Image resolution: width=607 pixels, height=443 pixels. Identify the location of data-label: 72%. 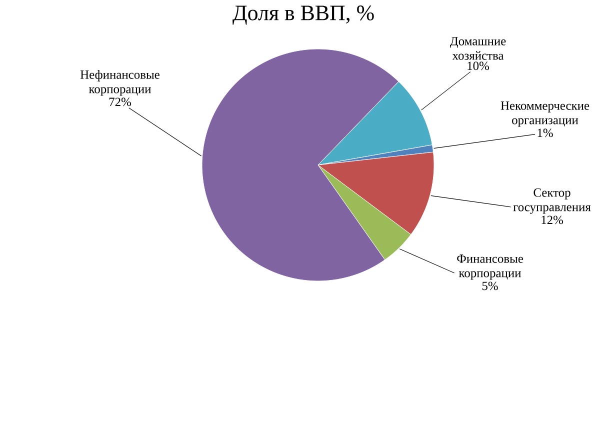
(120, 102).